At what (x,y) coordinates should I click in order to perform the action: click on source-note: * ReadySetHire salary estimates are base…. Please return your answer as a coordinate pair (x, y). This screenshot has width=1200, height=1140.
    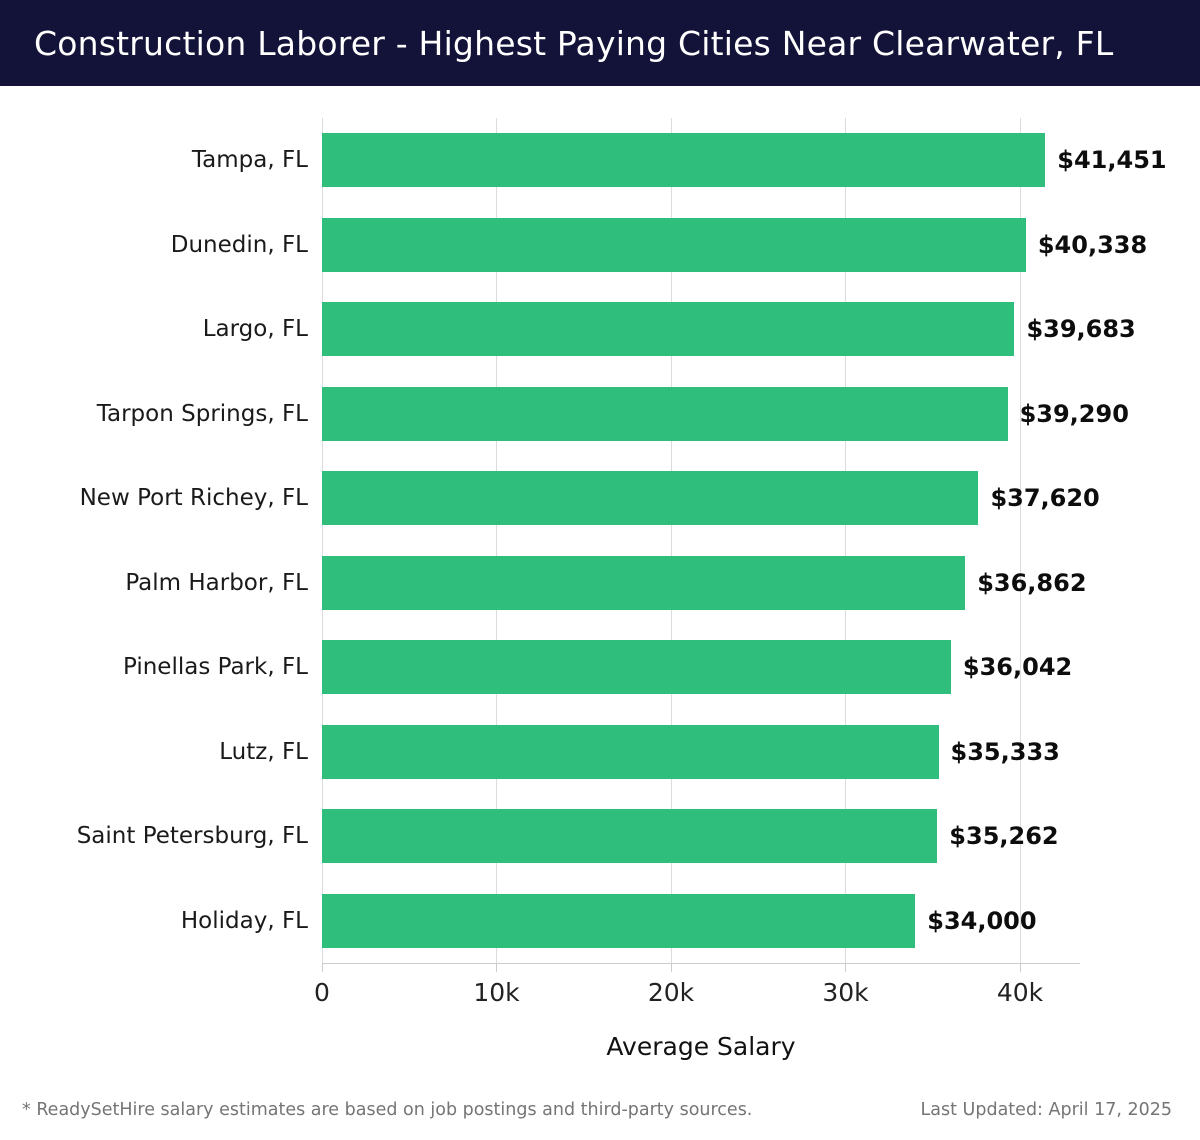
    Looking at the image, I should click on (387, 1110).